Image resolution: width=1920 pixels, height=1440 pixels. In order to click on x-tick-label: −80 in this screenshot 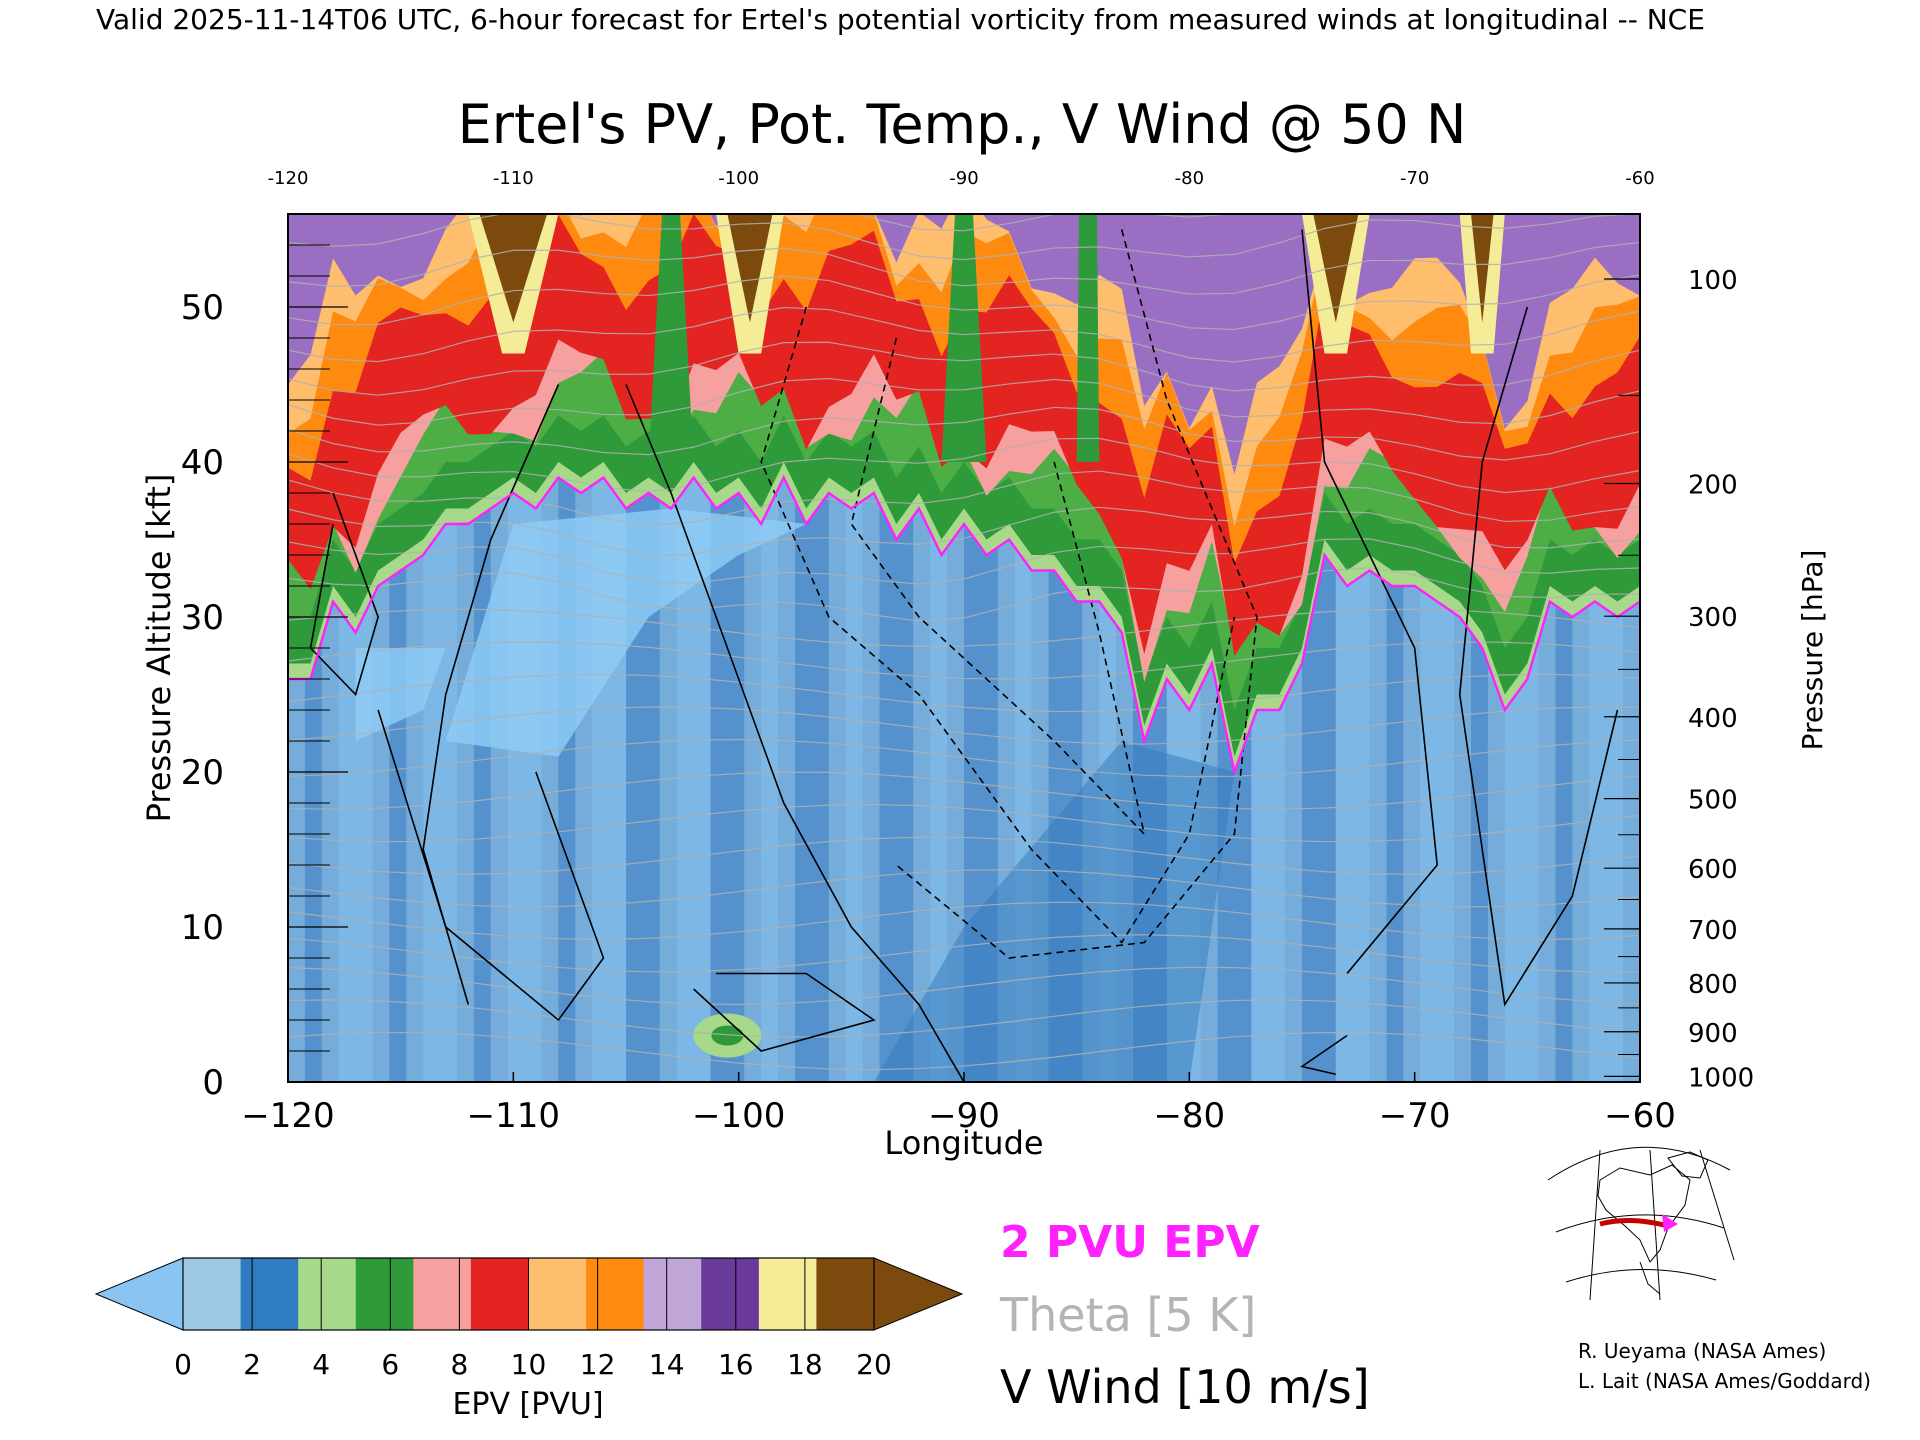, I will do `click(1189, 1116)`.